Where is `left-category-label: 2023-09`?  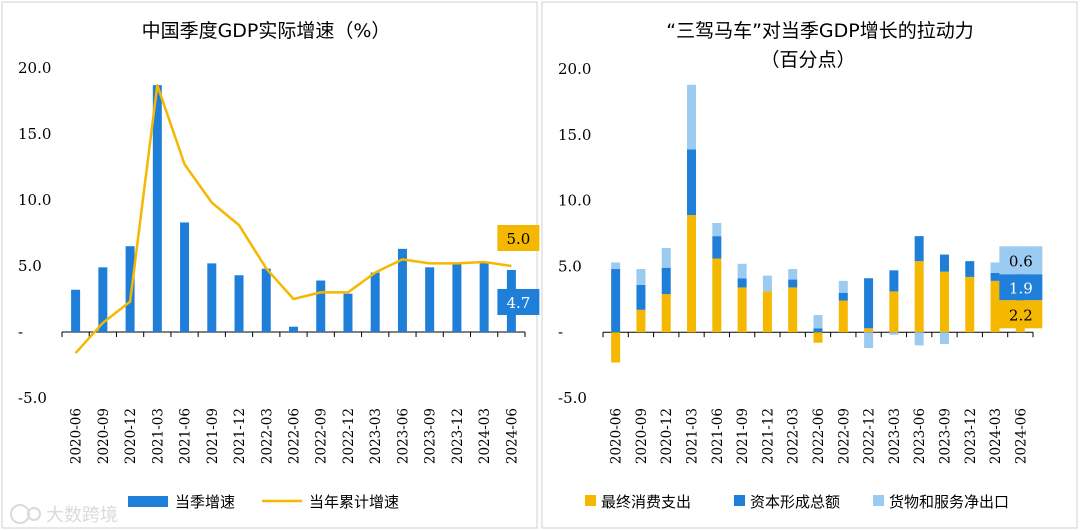 left-category-label: 2023-09 is located at coordinates (431, 436).